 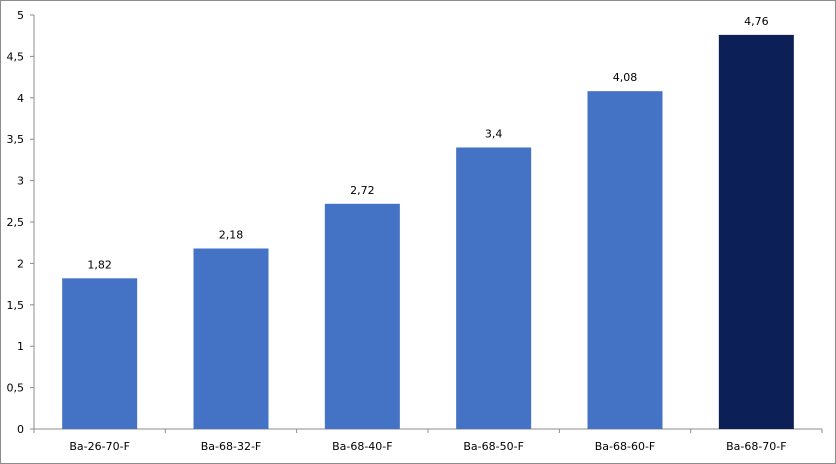 What do you see at coordinates (362, 446) in the screenshot?
I see `x-tick-label: Ba-68-40-F` at bounding box center [362, 446].